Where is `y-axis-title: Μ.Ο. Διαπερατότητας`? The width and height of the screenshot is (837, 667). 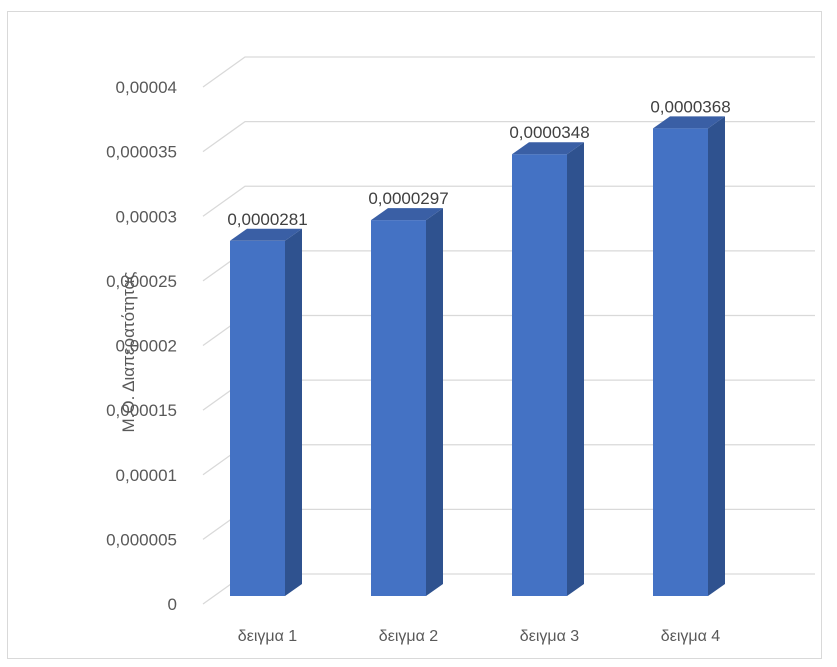 y-axis-title: Μ.Ο. Διαπερατότητας is located at coordinates (128, 352).